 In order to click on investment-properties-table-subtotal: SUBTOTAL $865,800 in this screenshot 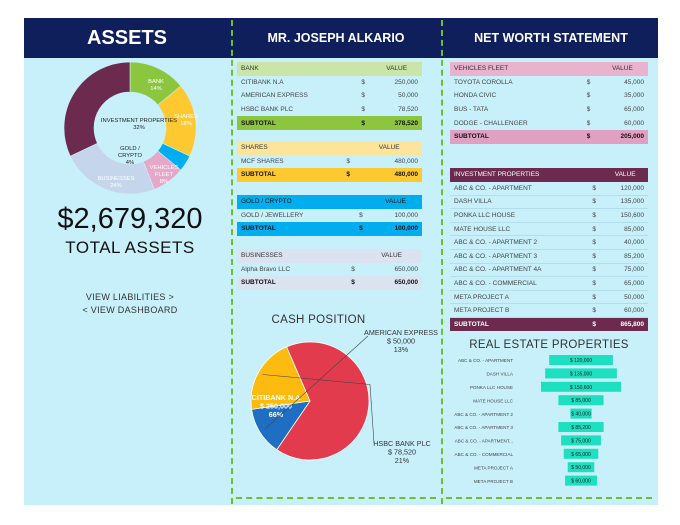, I will do `click(549, 324)`.